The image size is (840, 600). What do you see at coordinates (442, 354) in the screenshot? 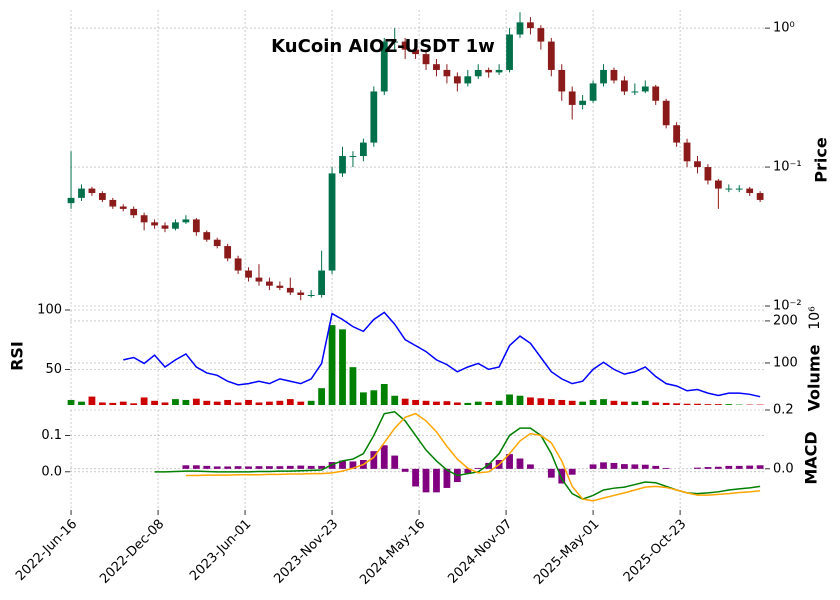
I see `rsi-line` at bounding box center [442, 354].